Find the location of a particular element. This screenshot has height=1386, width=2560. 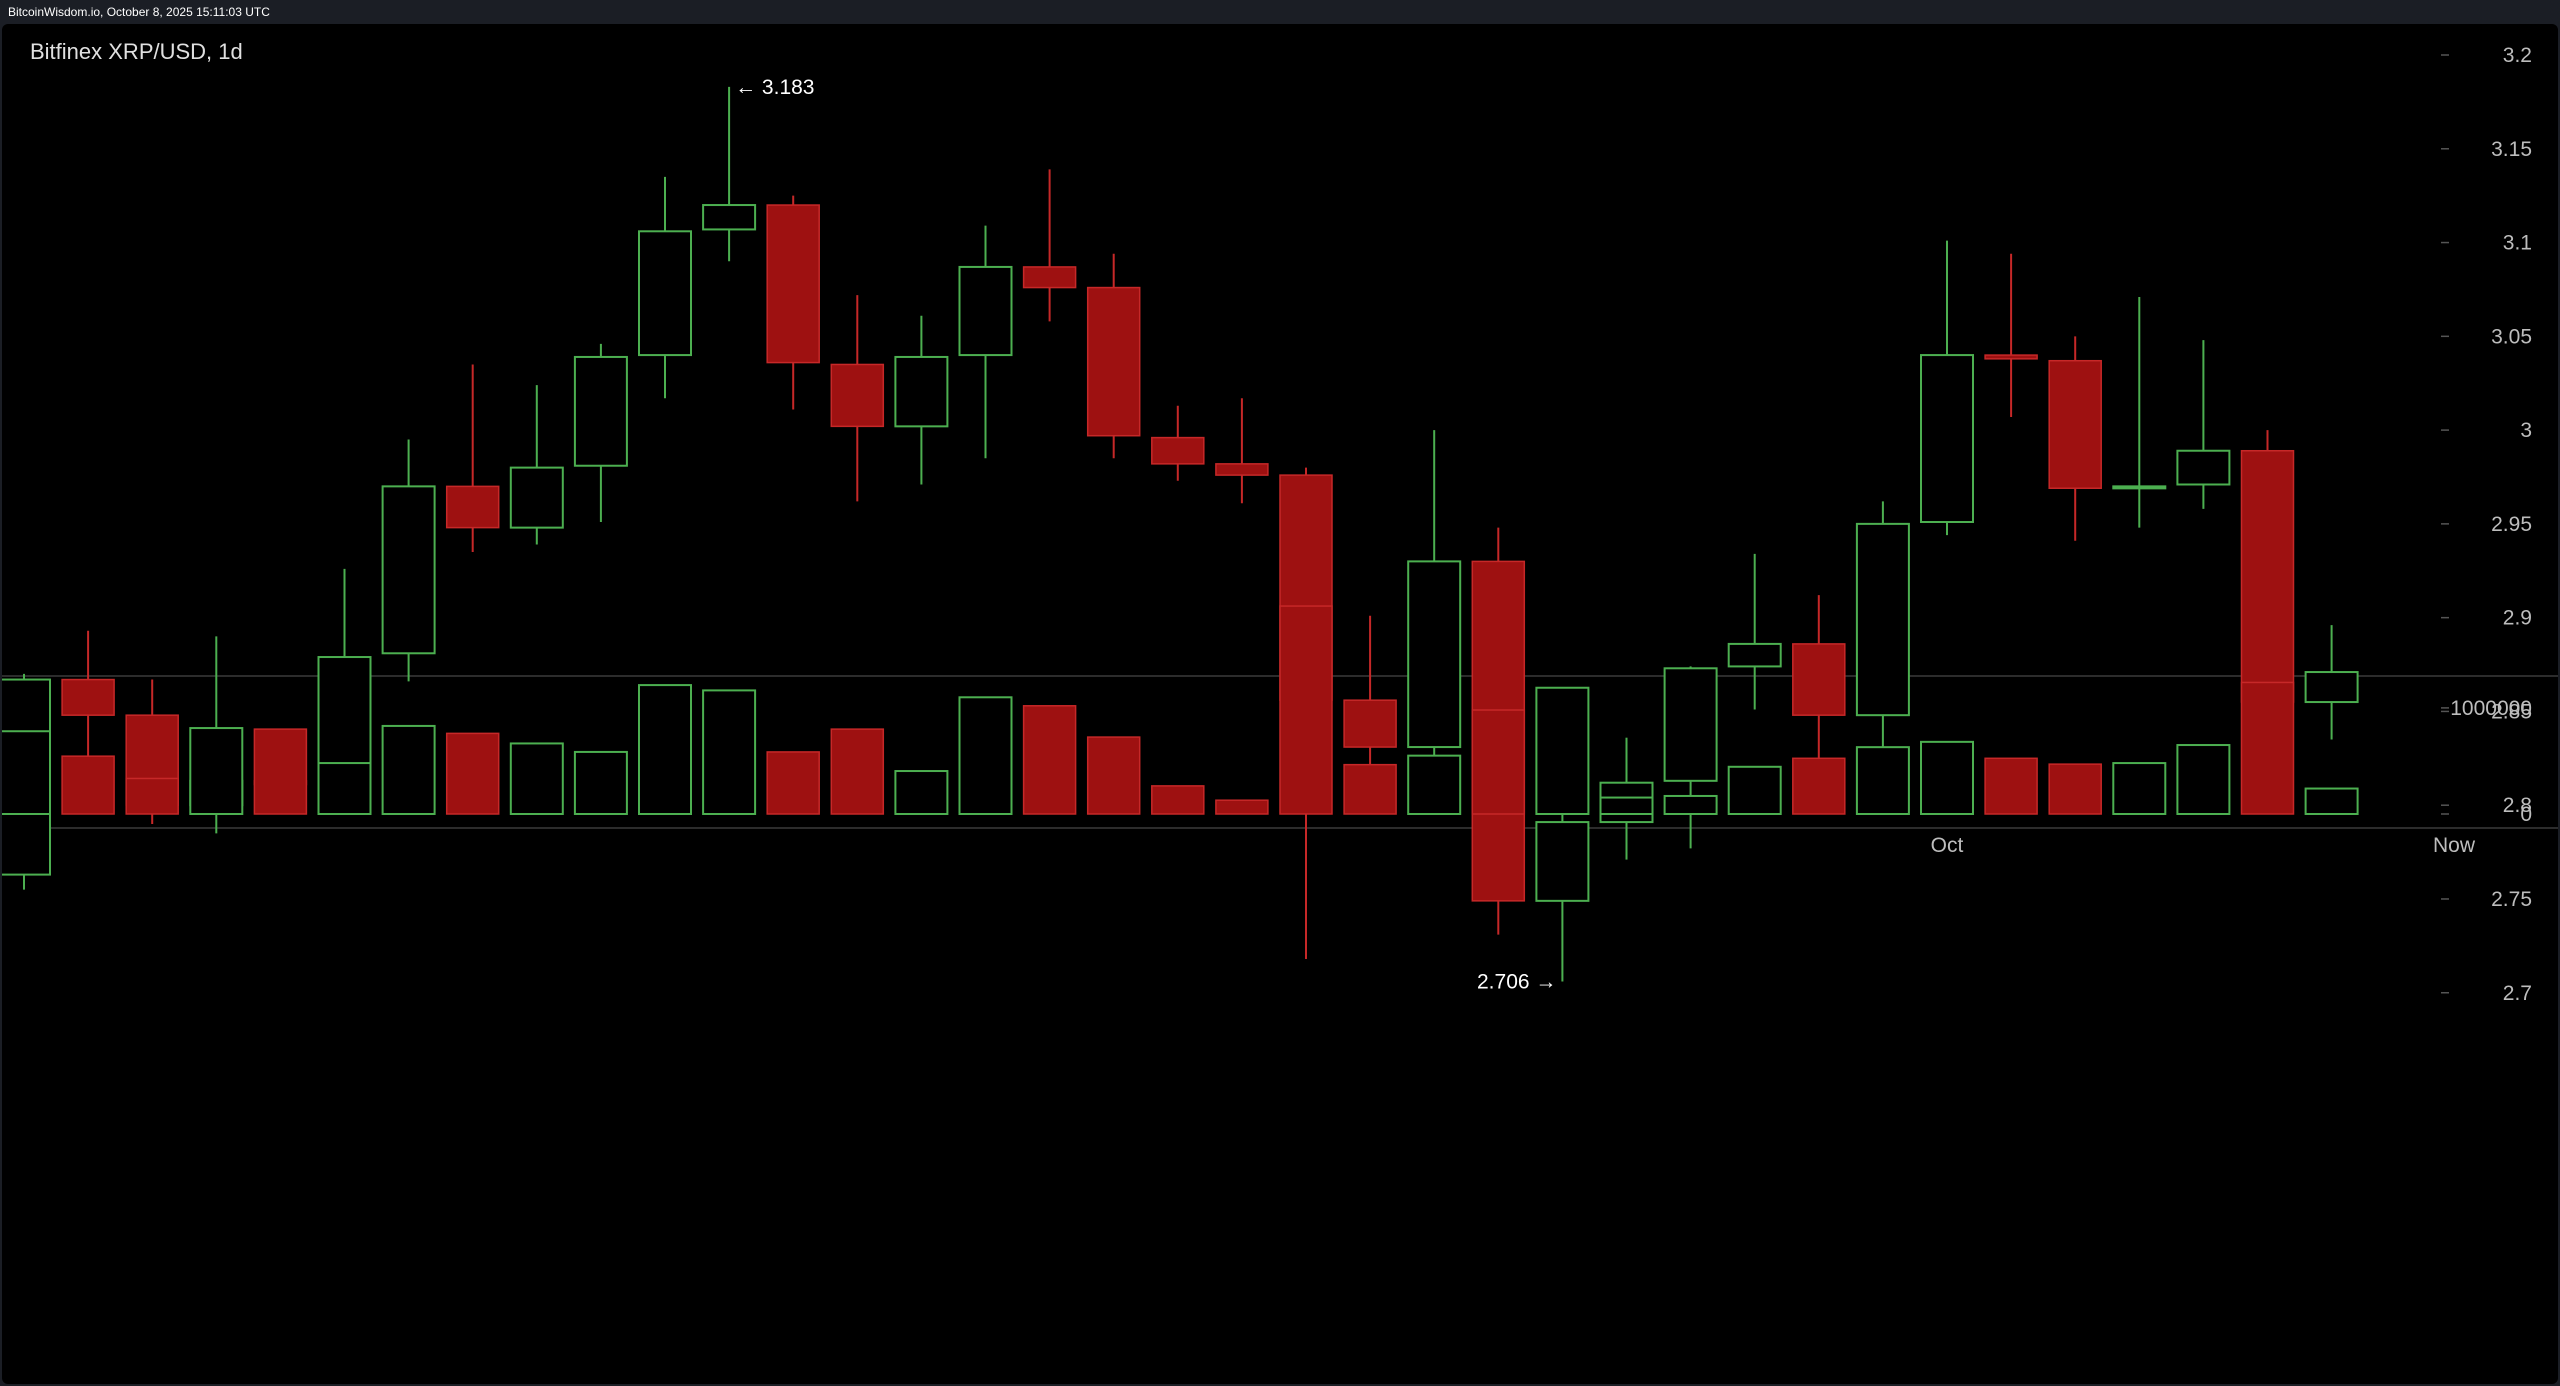

price-tick-label: 2.9 is located at coordinates (2517, 618).